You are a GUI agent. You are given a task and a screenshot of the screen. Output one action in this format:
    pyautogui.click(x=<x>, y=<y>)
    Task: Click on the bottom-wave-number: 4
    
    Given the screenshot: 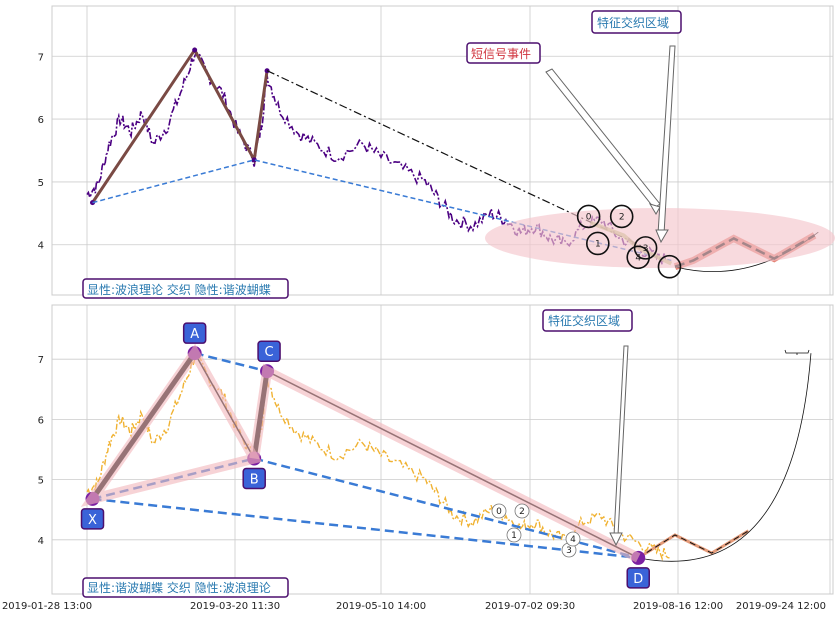 What is the action you would take?
    pyautogui.click(x=573, y=540)
    